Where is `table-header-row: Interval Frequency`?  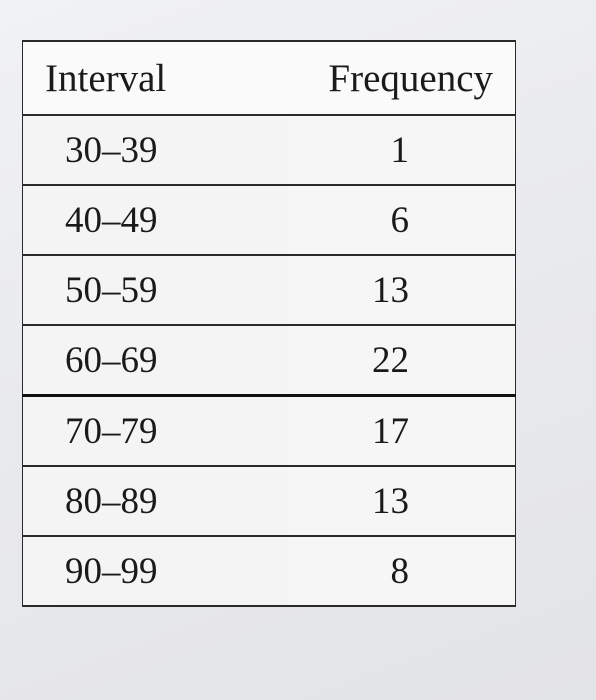
table-header-row: Interval Frequency is located at coordinates (269, 78).